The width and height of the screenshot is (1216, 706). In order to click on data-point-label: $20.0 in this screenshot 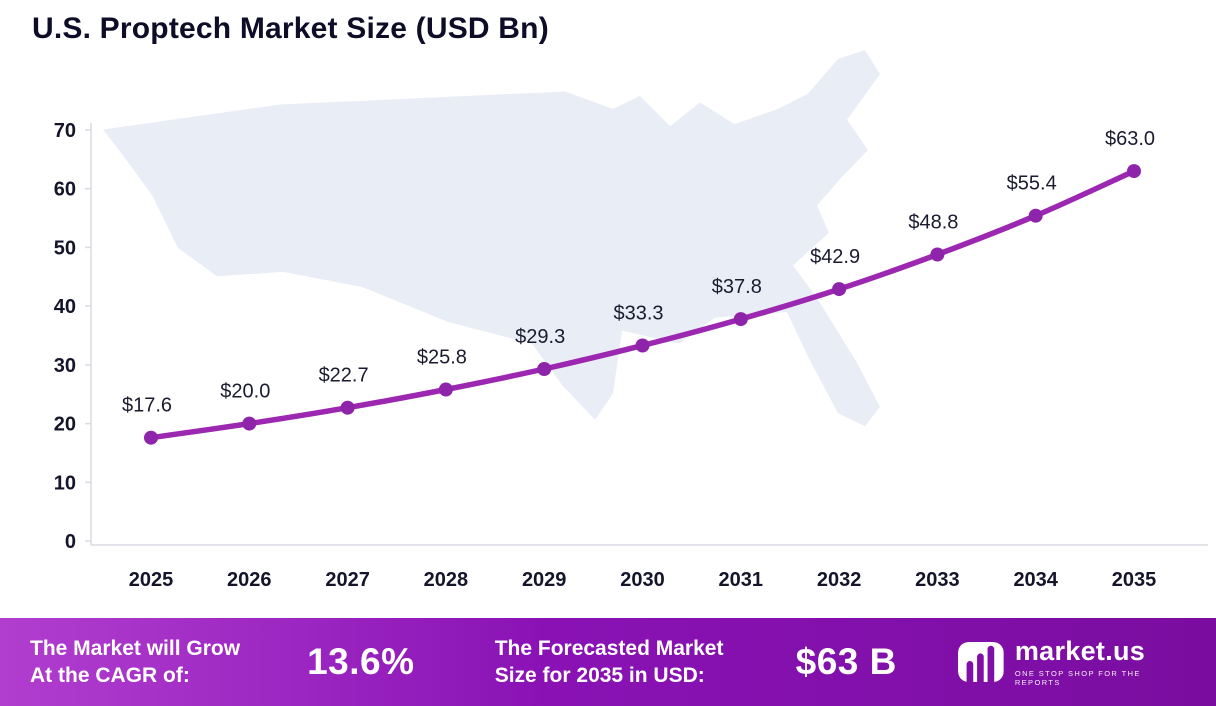, I will do `click(245, 392)`.